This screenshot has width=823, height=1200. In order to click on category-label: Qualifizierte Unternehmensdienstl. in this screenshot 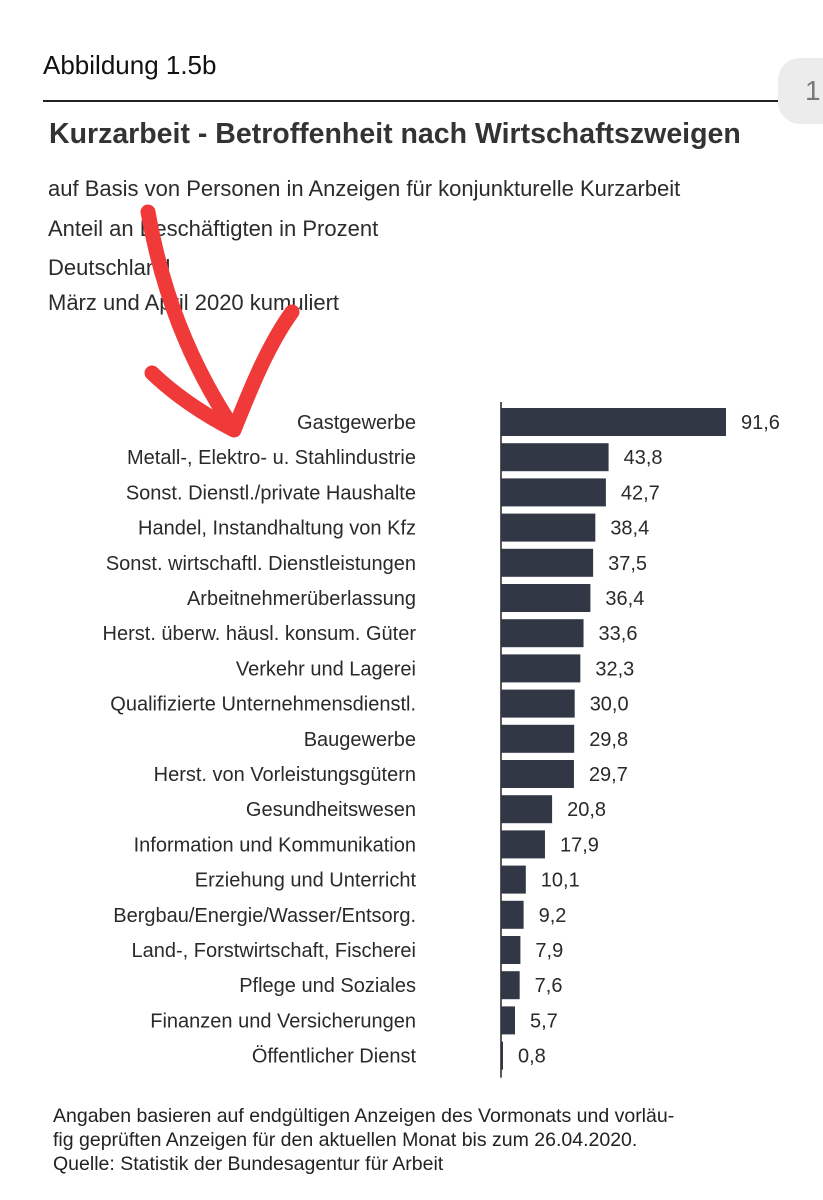, I will do `click(263, 705)`.